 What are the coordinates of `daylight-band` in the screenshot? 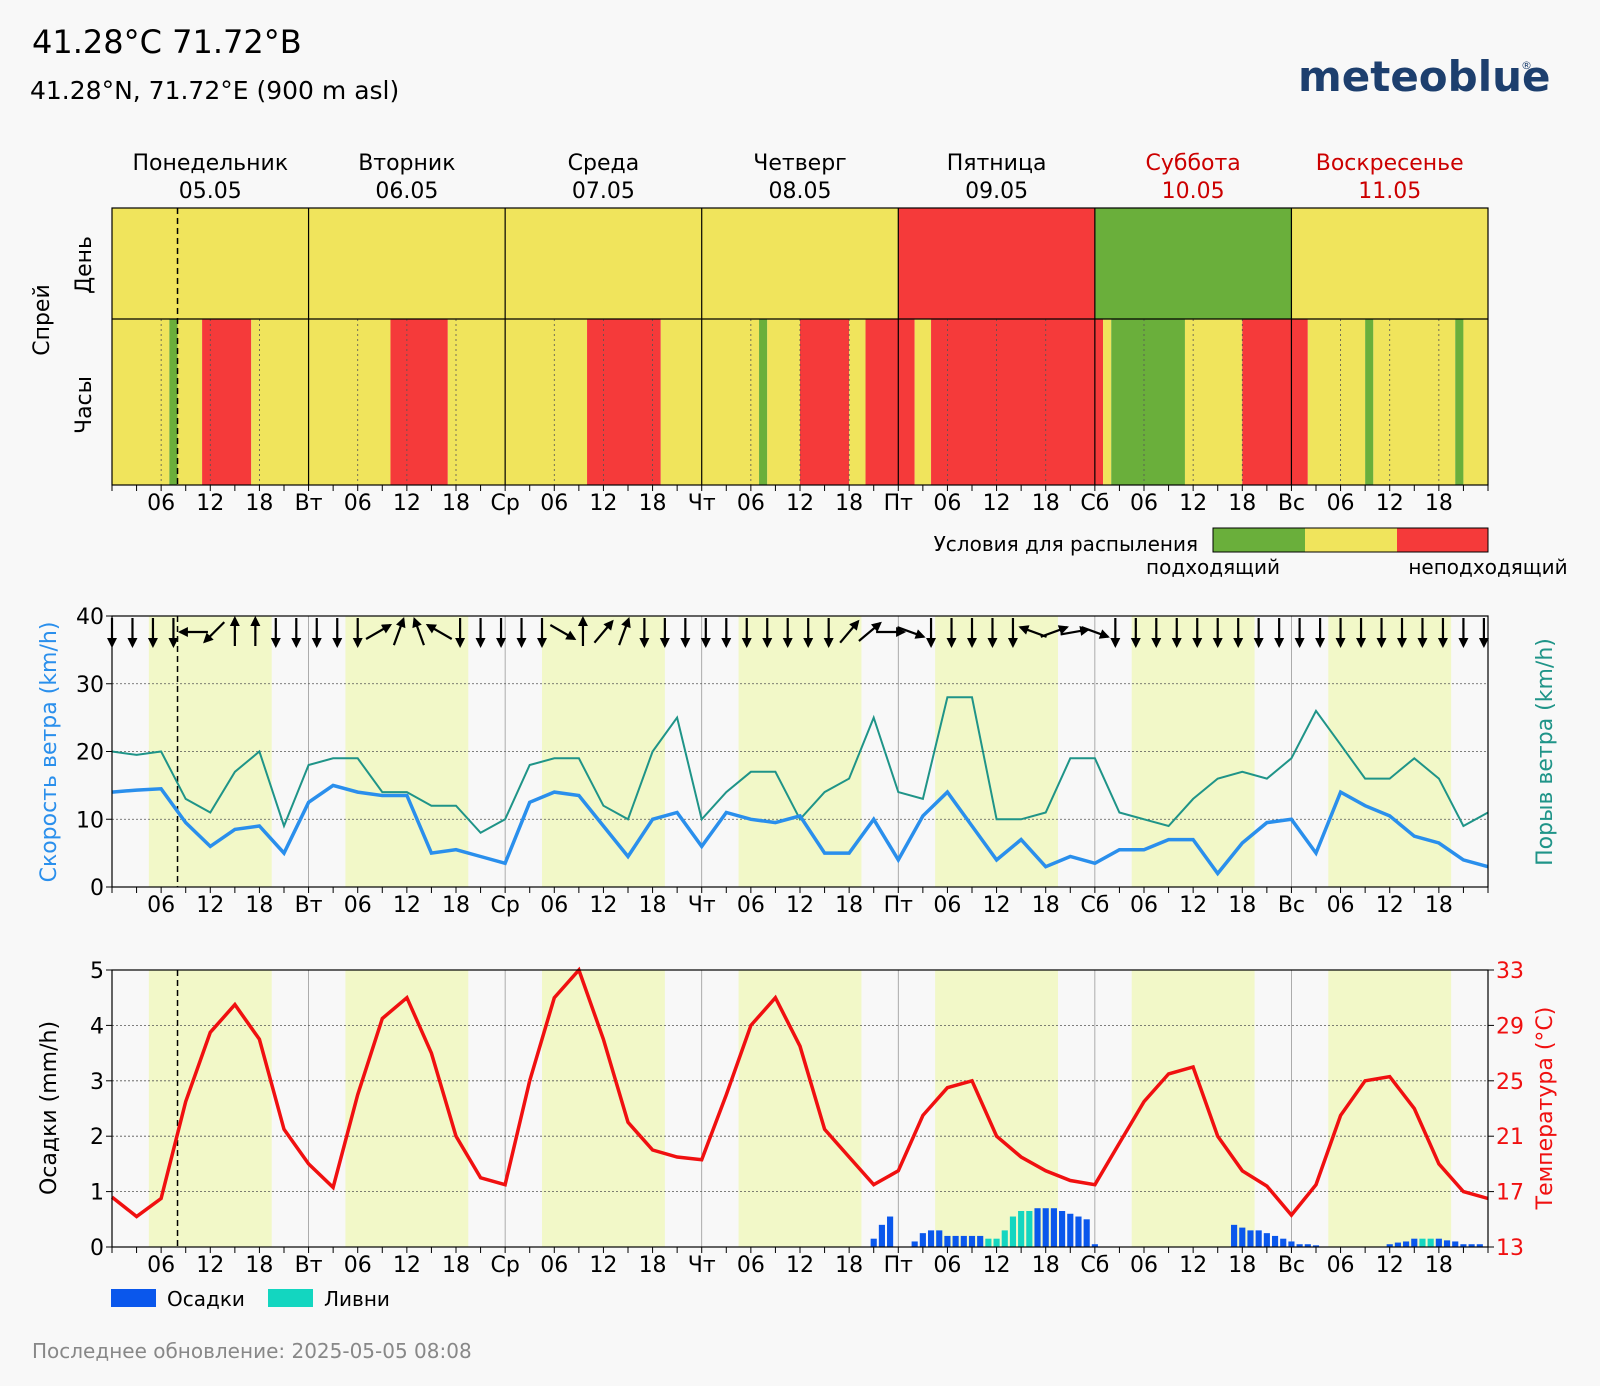 It's located at (1193, 1108).